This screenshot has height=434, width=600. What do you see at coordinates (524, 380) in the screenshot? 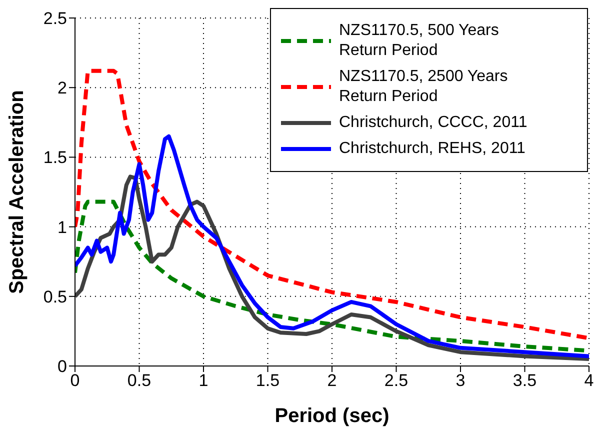
I see `x-tick-label: 3.5` at bounding box center [524, 380].